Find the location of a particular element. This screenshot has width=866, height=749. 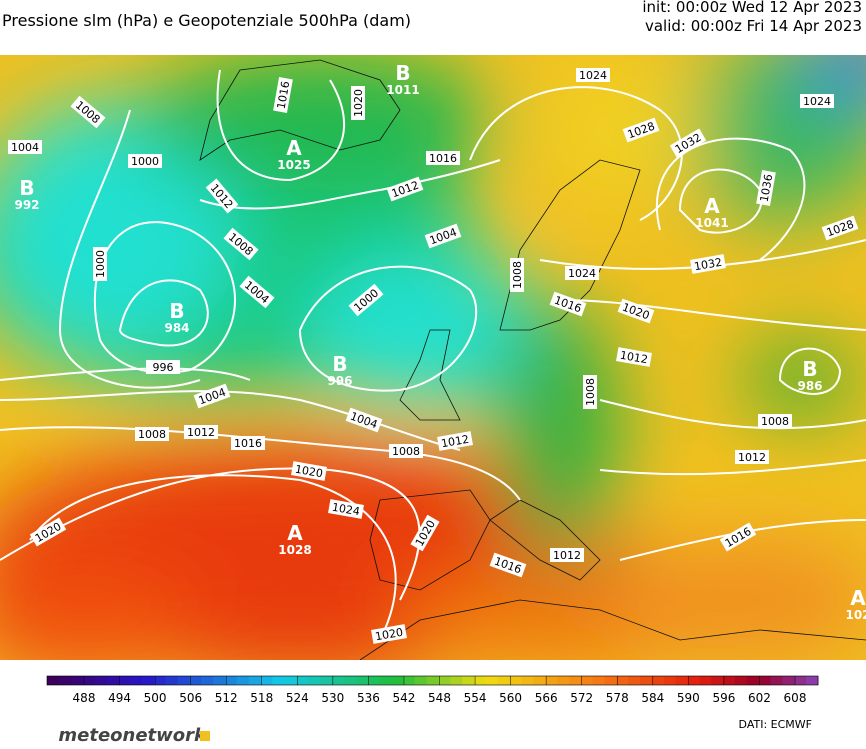

isobar-value: 1012 is located at coordinates (634, 358).